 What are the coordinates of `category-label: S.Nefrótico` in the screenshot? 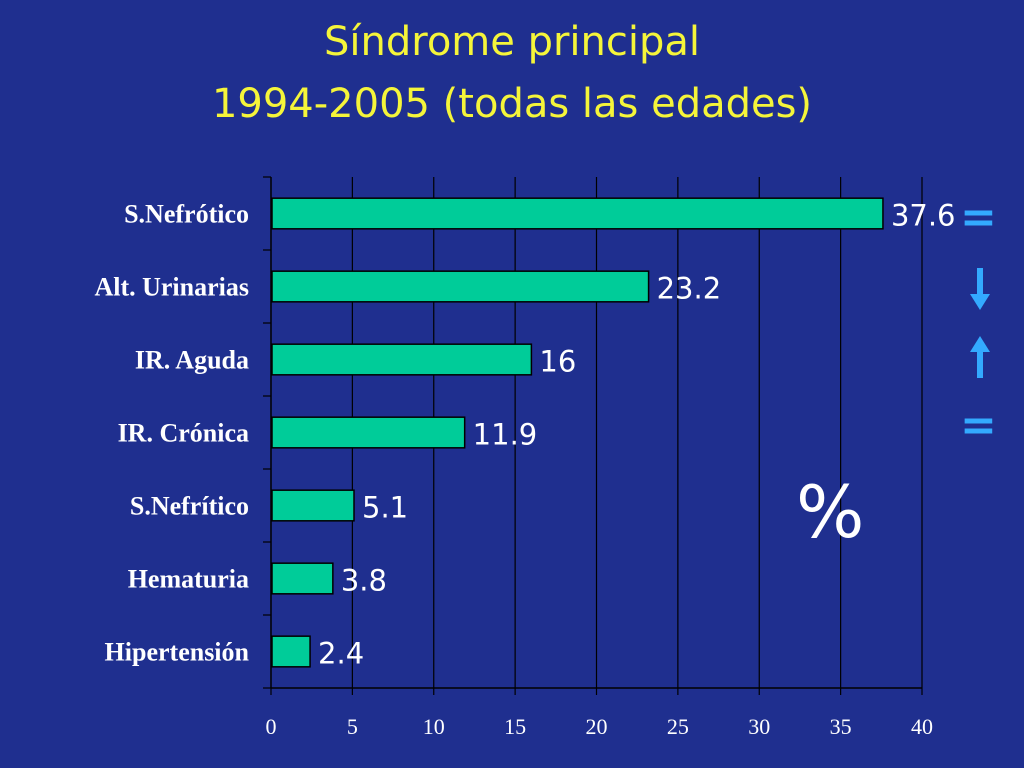 It's located at (186, 214).